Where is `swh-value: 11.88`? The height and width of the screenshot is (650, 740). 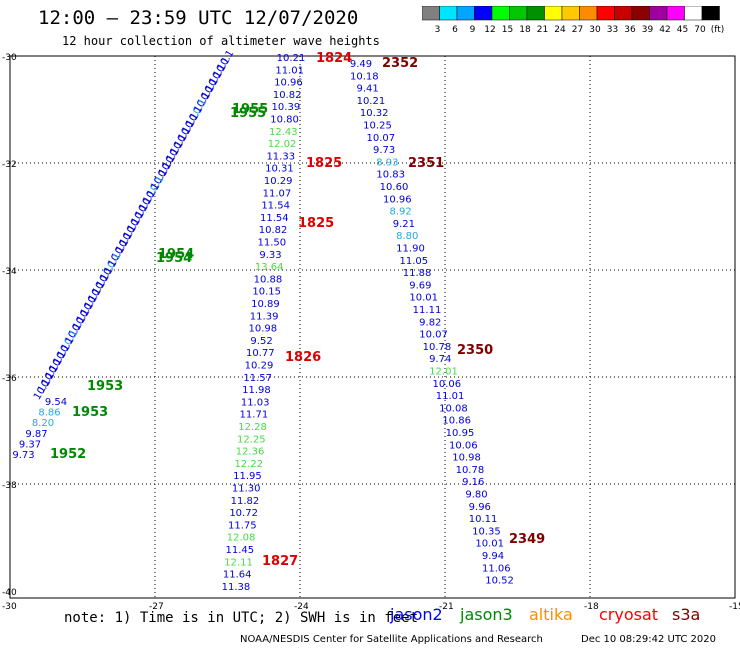 swh-value: 11.88 is located at coordinates (417, 273).